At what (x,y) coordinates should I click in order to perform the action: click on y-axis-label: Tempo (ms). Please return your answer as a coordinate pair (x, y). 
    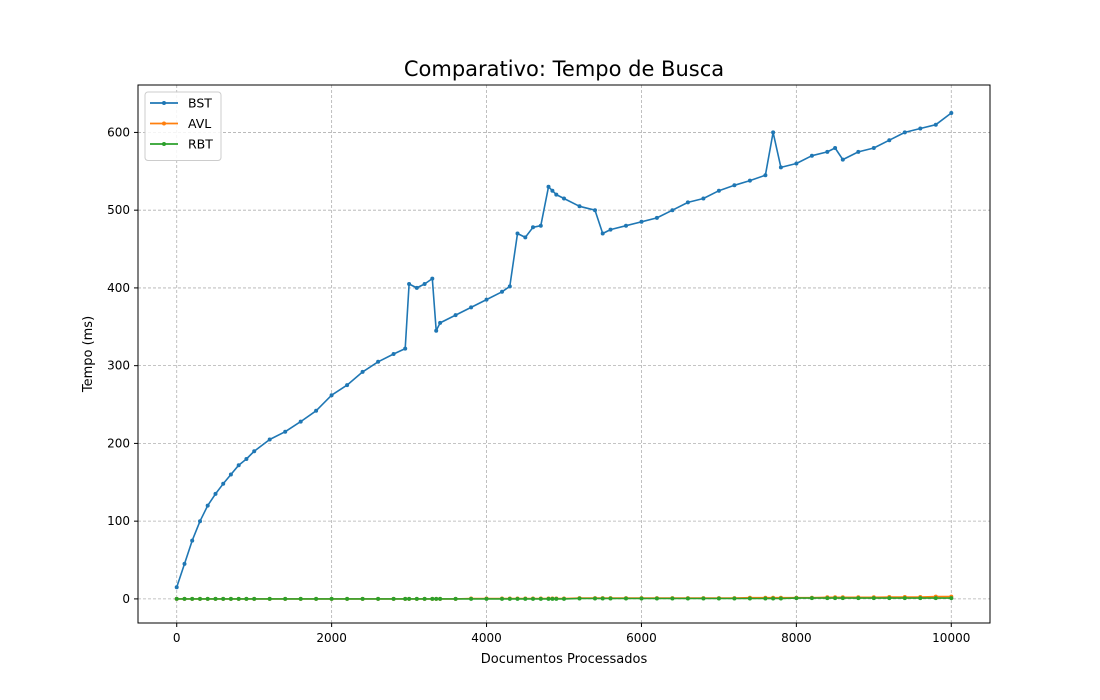
    Looking at the image, I should click on (88, 354).